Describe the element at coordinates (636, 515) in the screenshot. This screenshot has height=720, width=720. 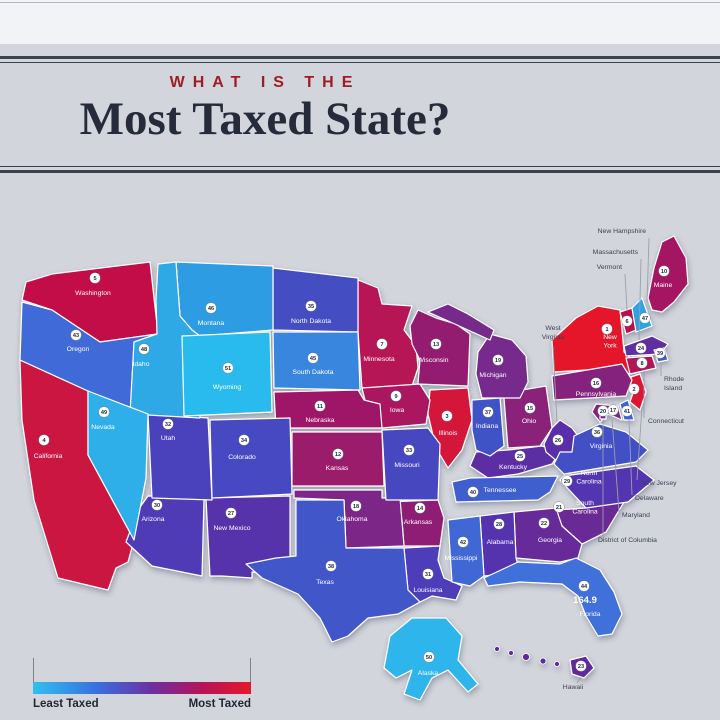
I see `callout-label-MD: Maryland` at that location.